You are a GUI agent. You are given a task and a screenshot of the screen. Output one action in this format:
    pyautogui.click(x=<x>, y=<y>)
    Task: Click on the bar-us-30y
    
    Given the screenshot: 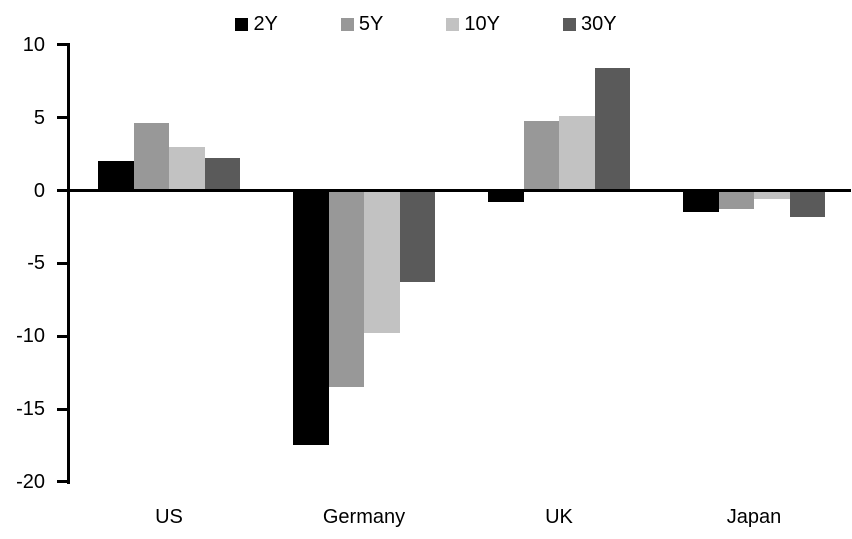 What is the action you would take?
    pyautogui.click(x=222, y=174)
    